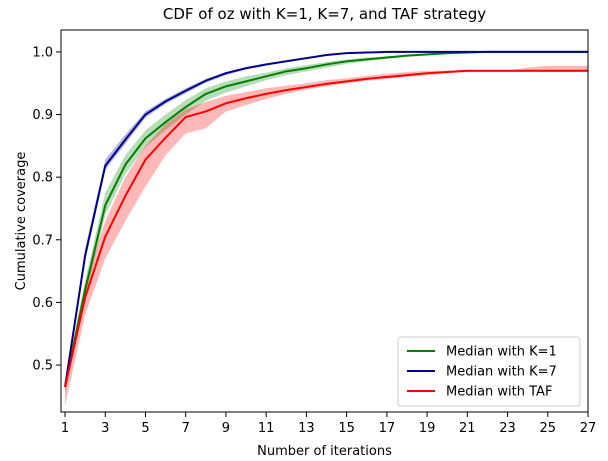 The image size is (608, 461). What do you see at coordinates (42, 178) in the screenshot?
I see `y-tick-label: 0.8` at bounding box center [42, 178].